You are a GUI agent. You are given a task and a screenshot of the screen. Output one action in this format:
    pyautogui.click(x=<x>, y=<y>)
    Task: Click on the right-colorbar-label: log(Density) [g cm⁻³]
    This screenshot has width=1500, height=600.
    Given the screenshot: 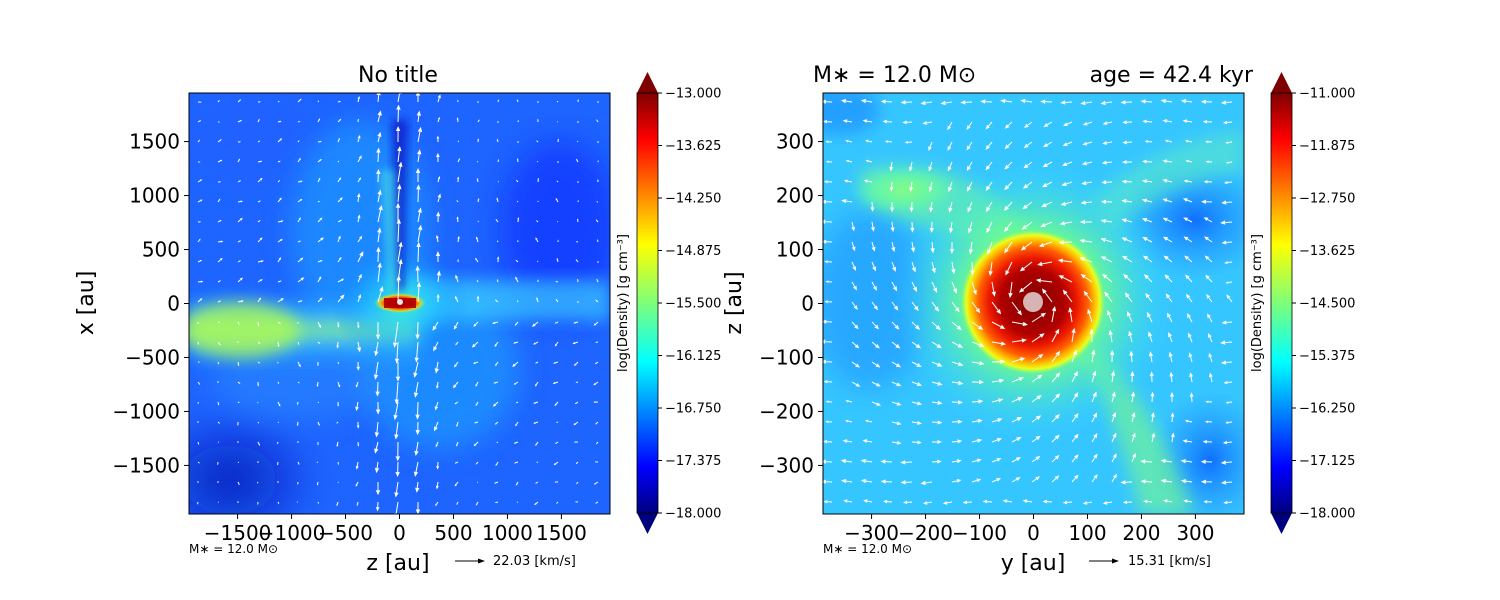 What is the action you would take?
    pyautogui.click(x=1257, y=303)
    